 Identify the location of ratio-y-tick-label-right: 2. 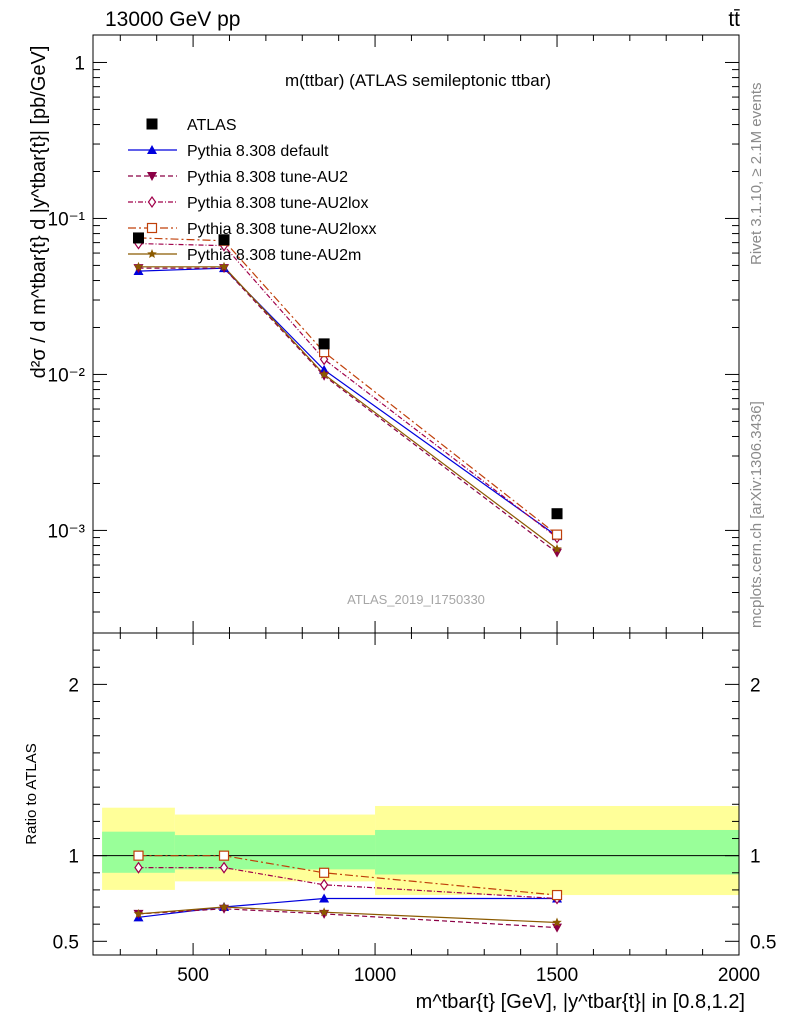
(755, 685).